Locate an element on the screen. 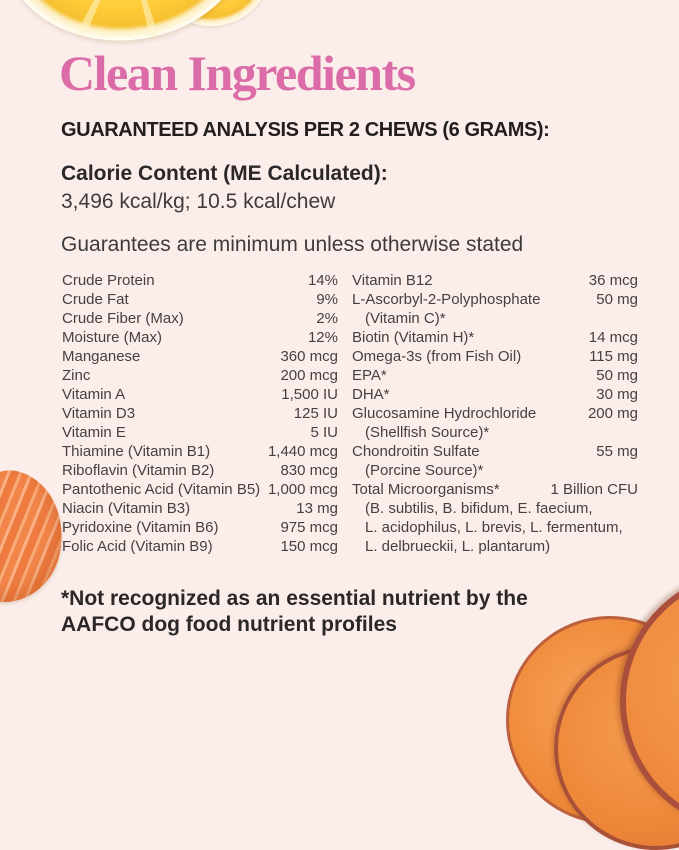  nutrient-value: 5 IU is located at coordinates (324, 432).